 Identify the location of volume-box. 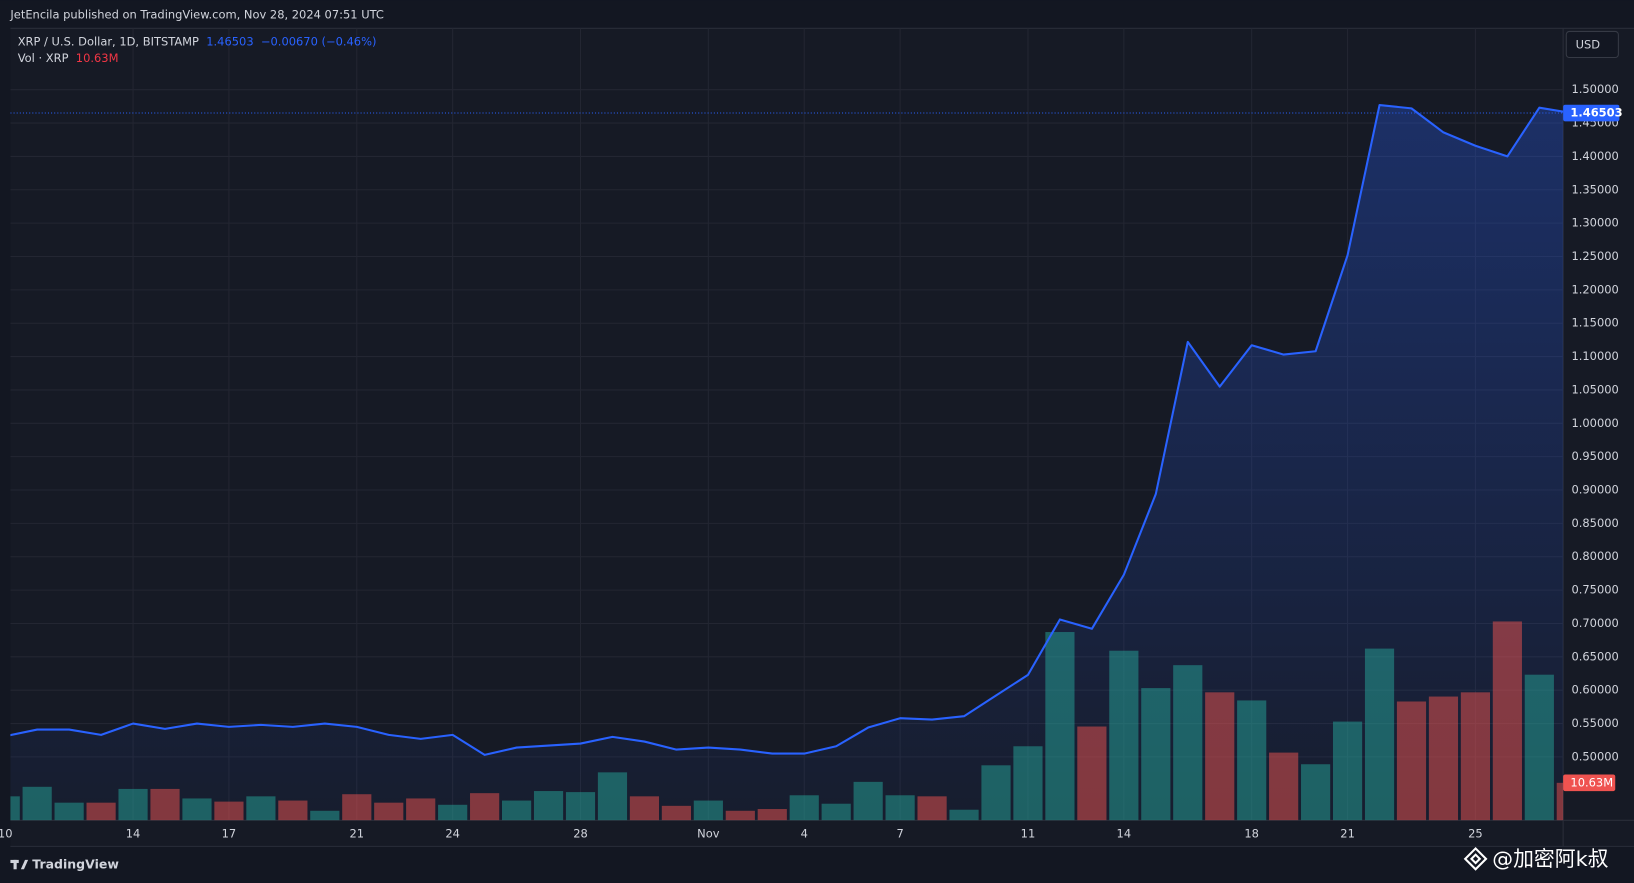
(1589, 783).